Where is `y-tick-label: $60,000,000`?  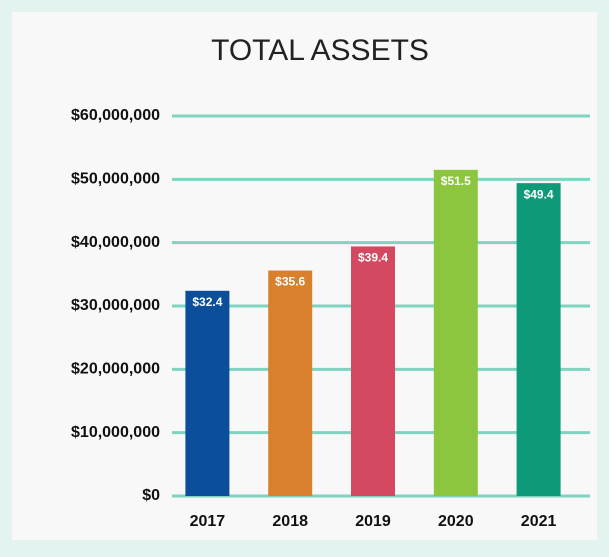 y-tick-label: $60,000,000 is located at coordinates (115, 115).